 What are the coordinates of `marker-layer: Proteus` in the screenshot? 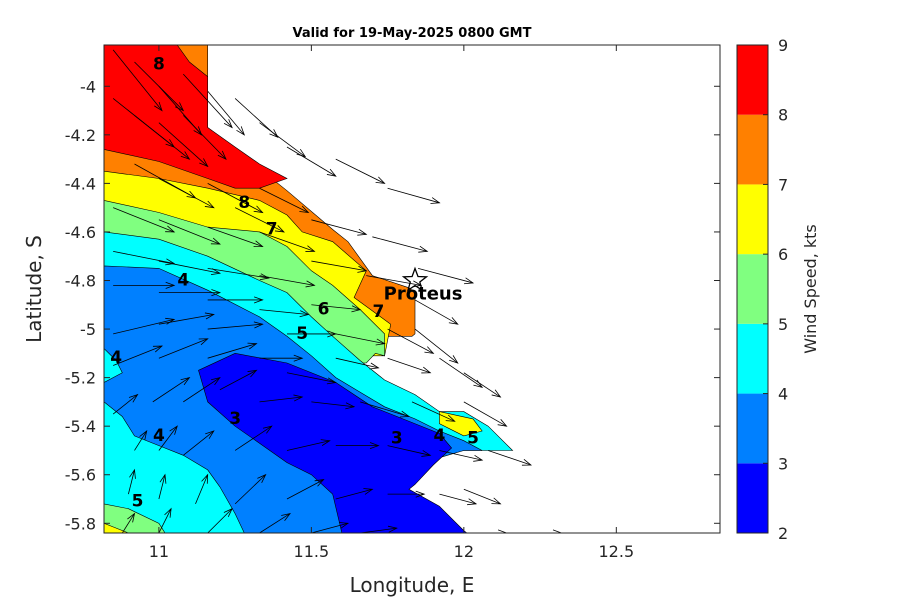 It's located at (423, 285).